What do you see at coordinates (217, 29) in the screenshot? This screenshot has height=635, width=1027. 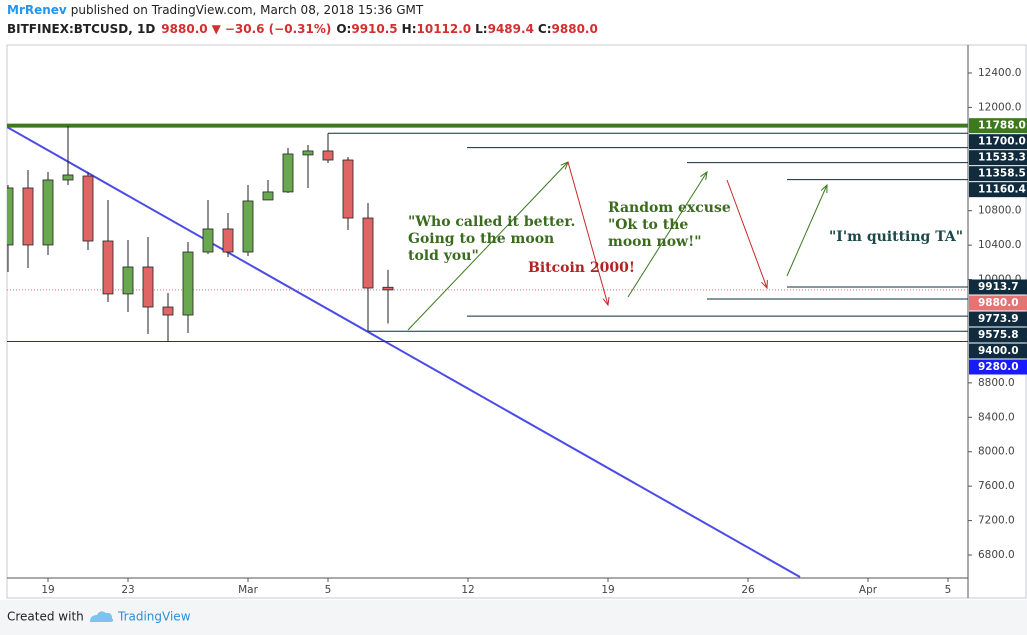 I see `arrow: ▼` at bounding box center [217, 29].